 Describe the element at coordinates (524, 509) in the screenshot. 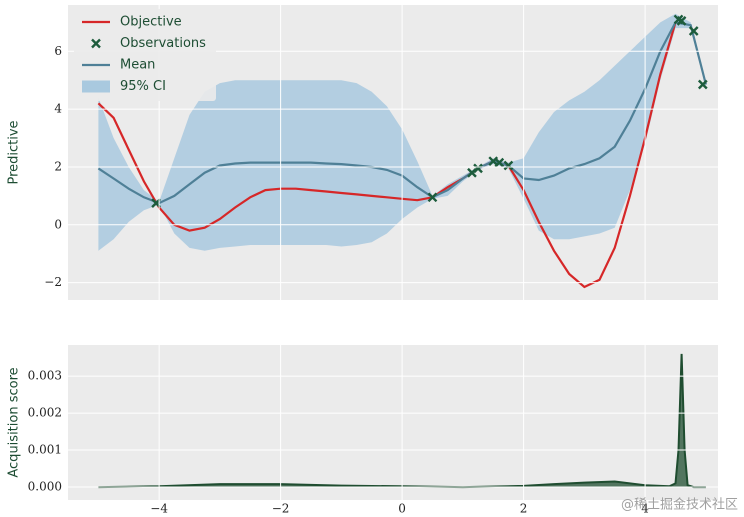

I see `x-tick-label: 2` at that location.